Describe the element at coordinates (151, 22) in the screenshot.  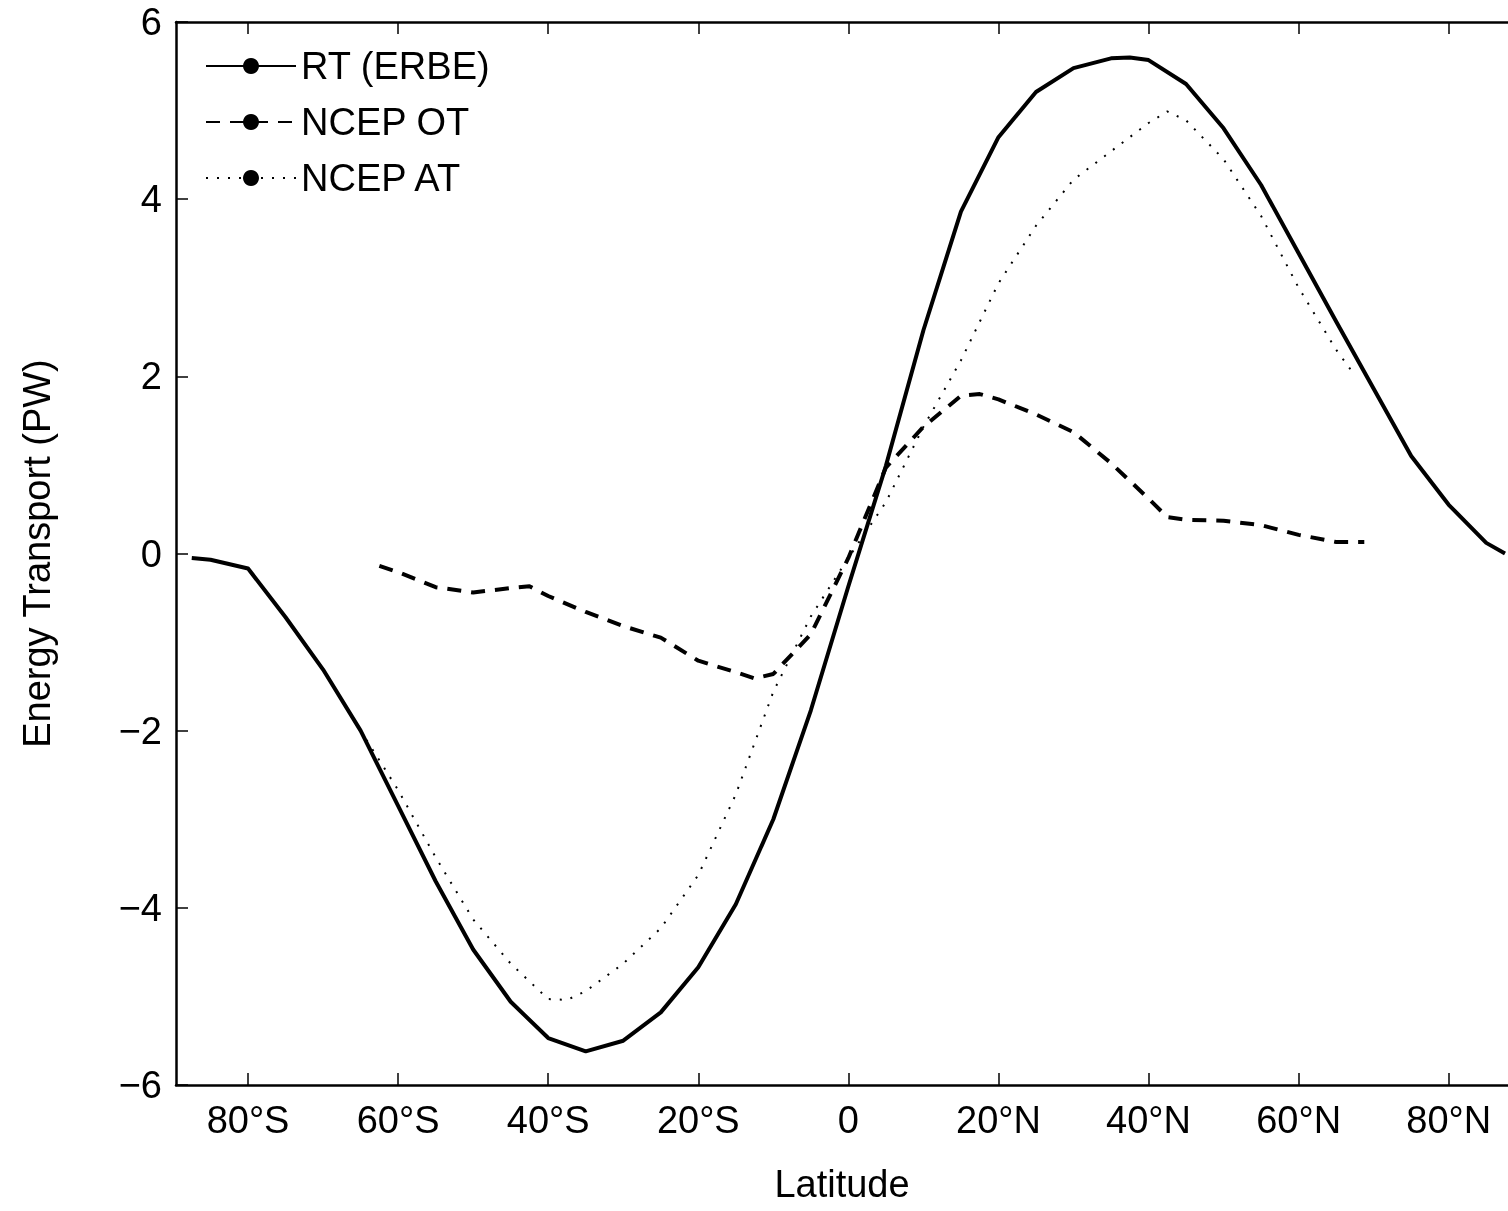
I see `y-tick-label: 6` at that location.